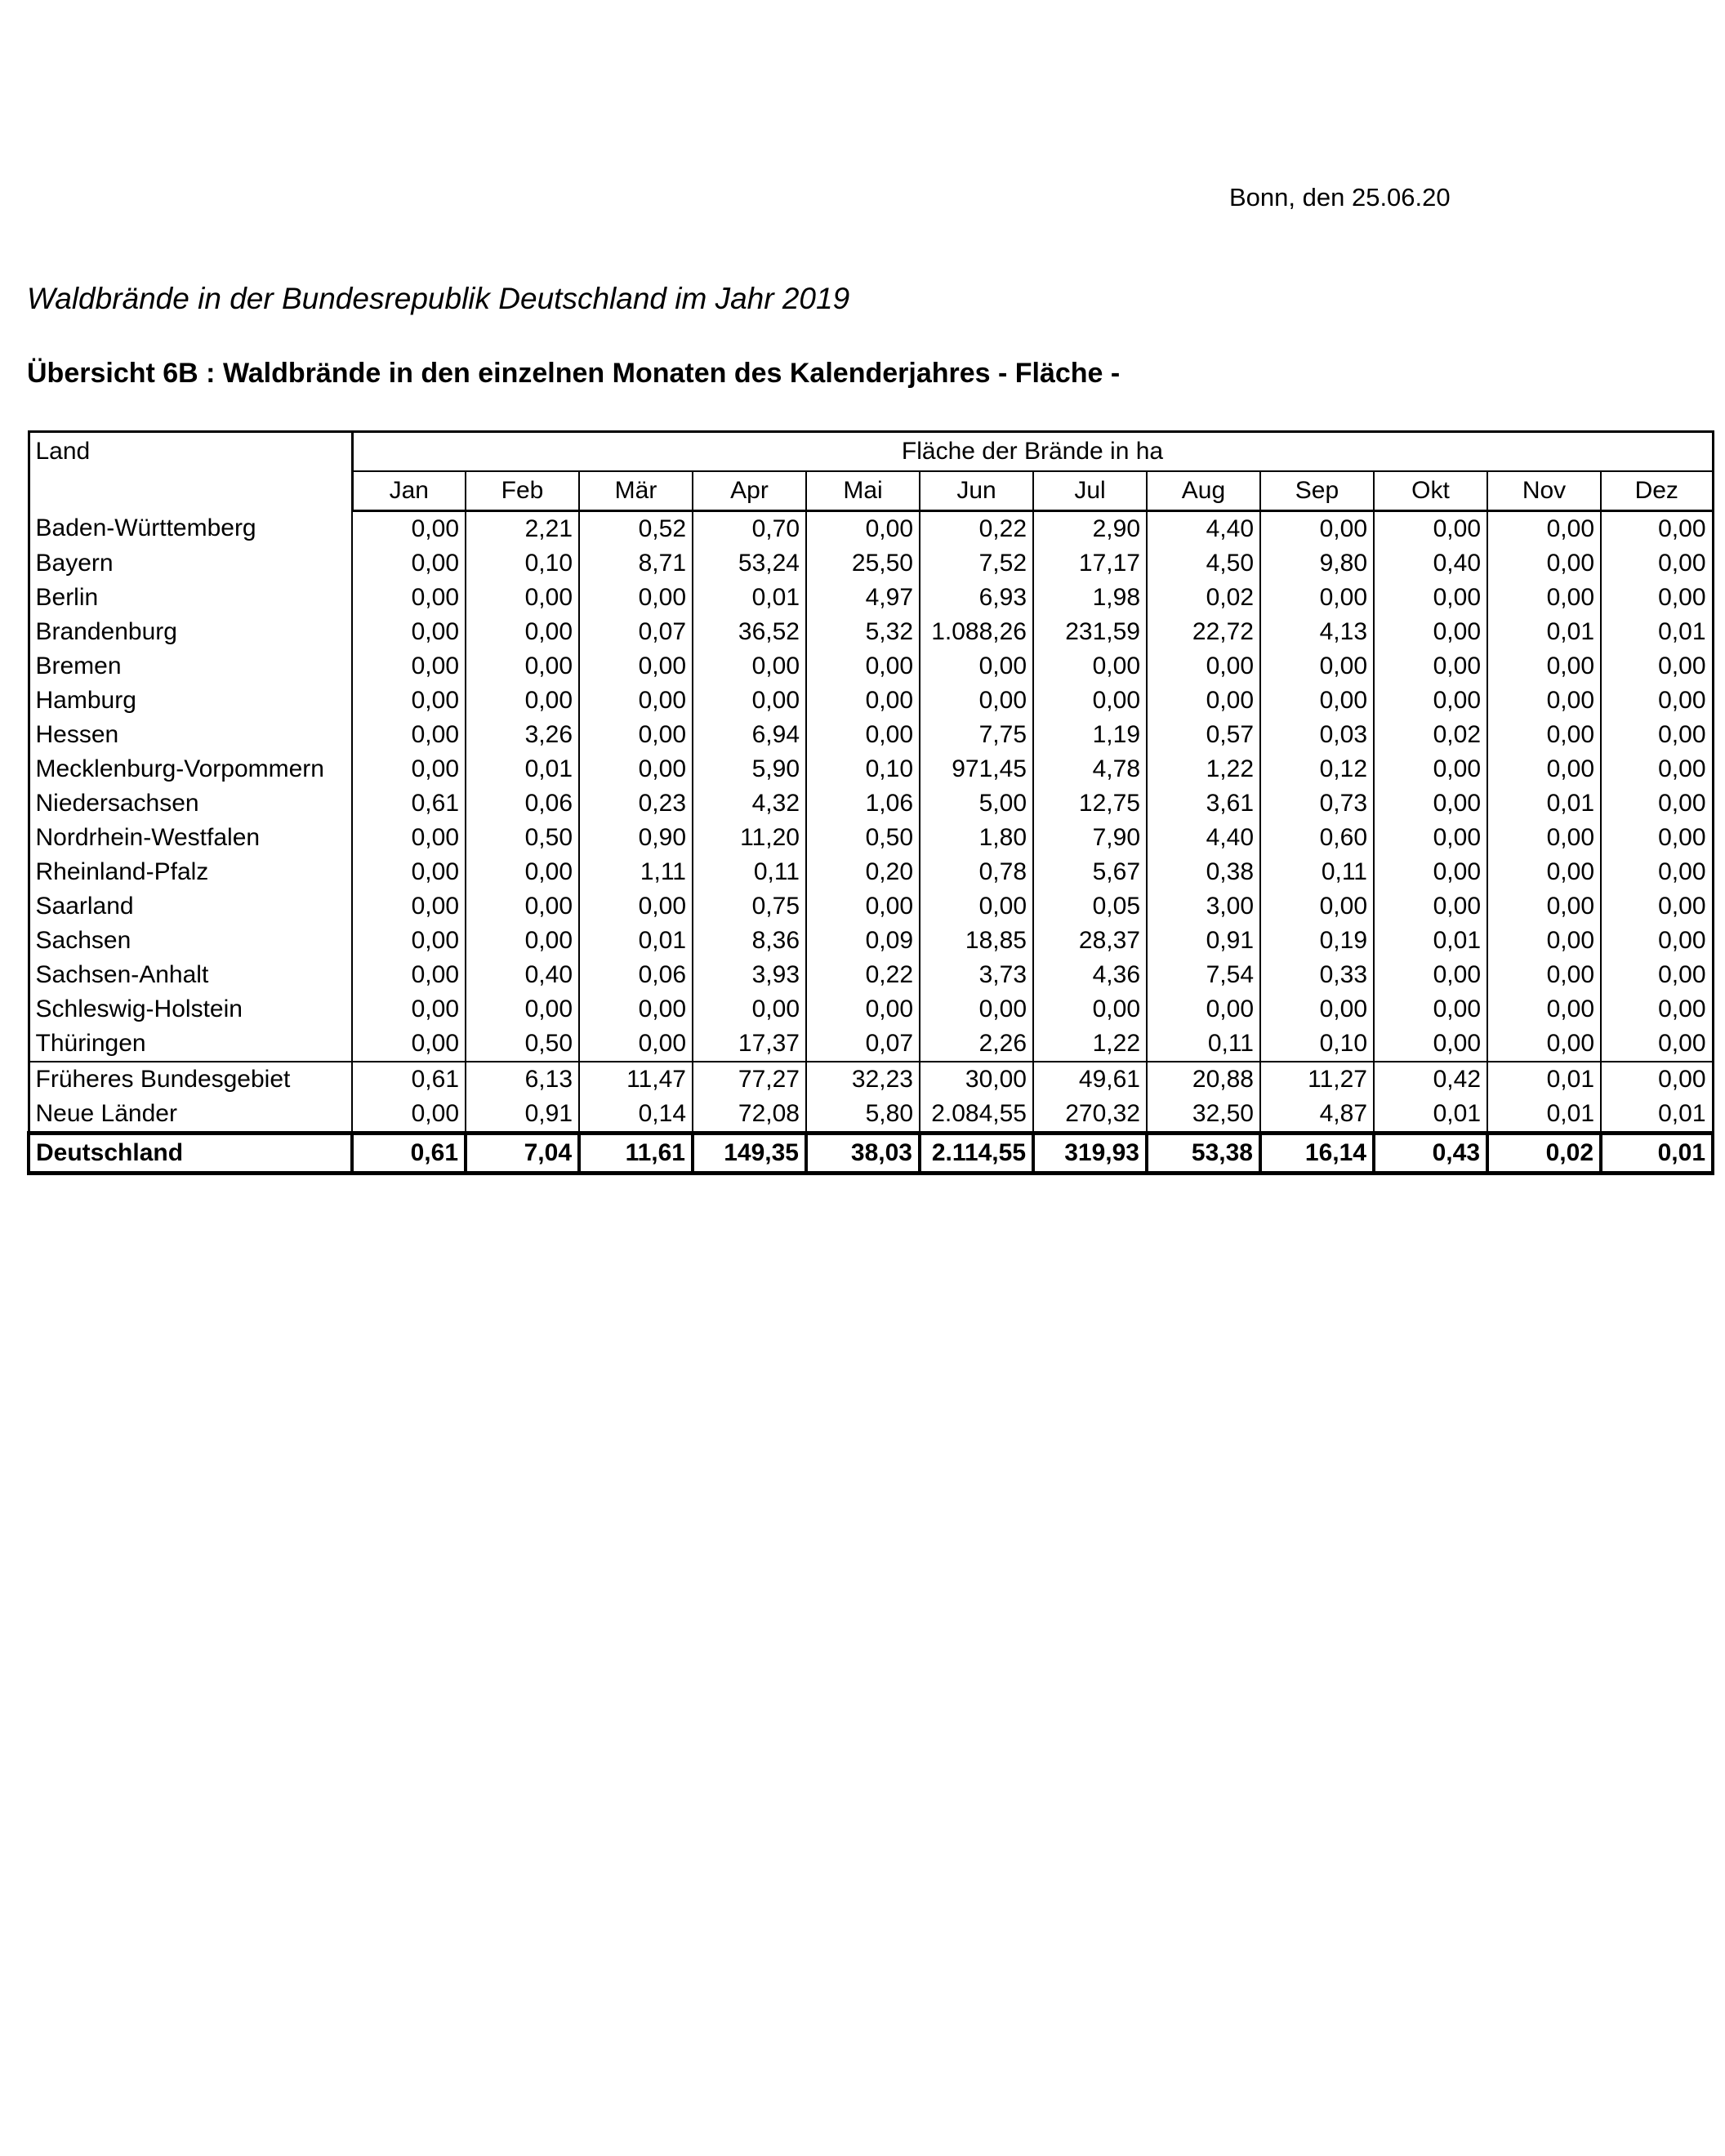 The width and height of the screenshot is (1725, 2156). Describe the element at coordinates (1430, 735) in the screenshot. I see `area-value: 0,02` at that location.